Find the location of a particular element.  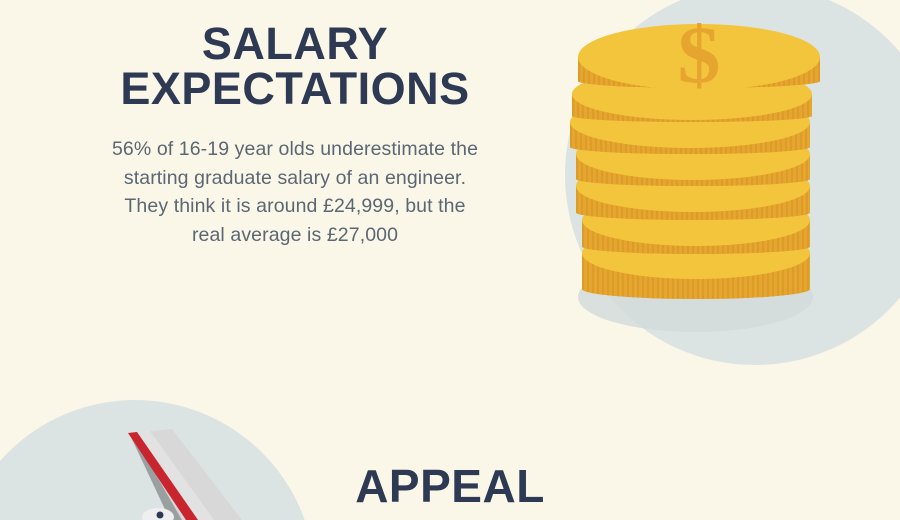

title-line-1: SALARY is located at coordinates (295, 43).